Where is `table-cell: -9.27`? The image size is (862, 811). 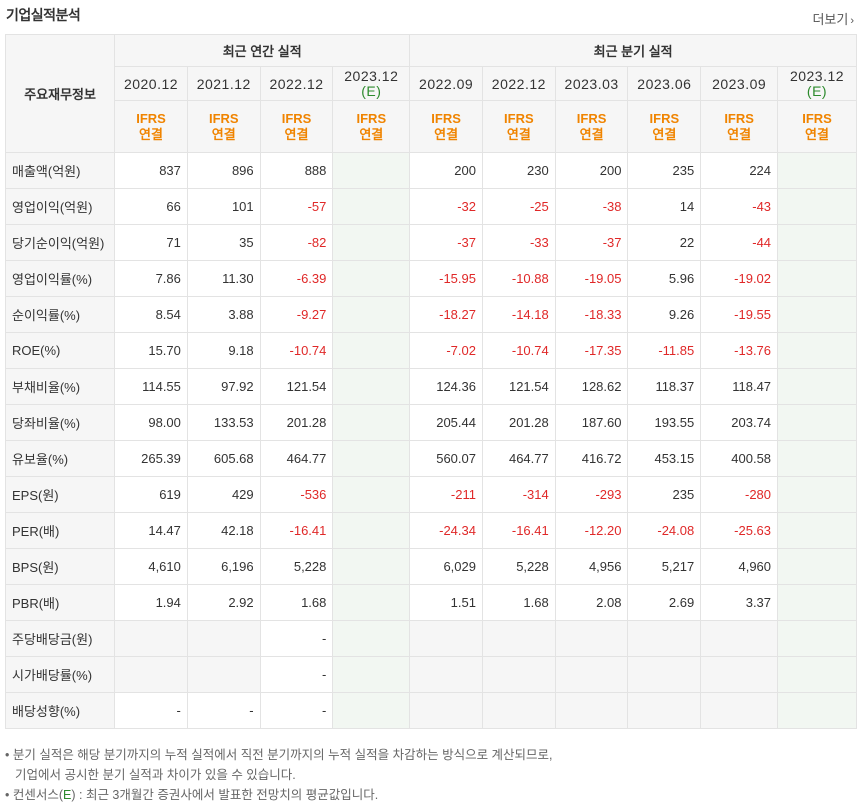
table-cell: -9.27 is located at coordinates (296, 314).